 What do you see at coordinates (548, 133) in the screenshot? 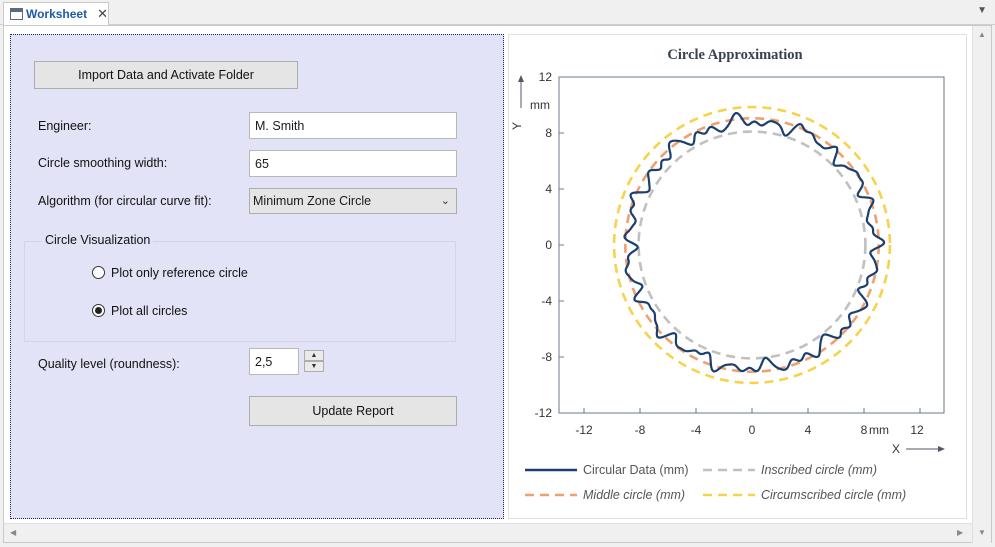
I see `y-tick-label: 8` at bounding box center [548, 133].